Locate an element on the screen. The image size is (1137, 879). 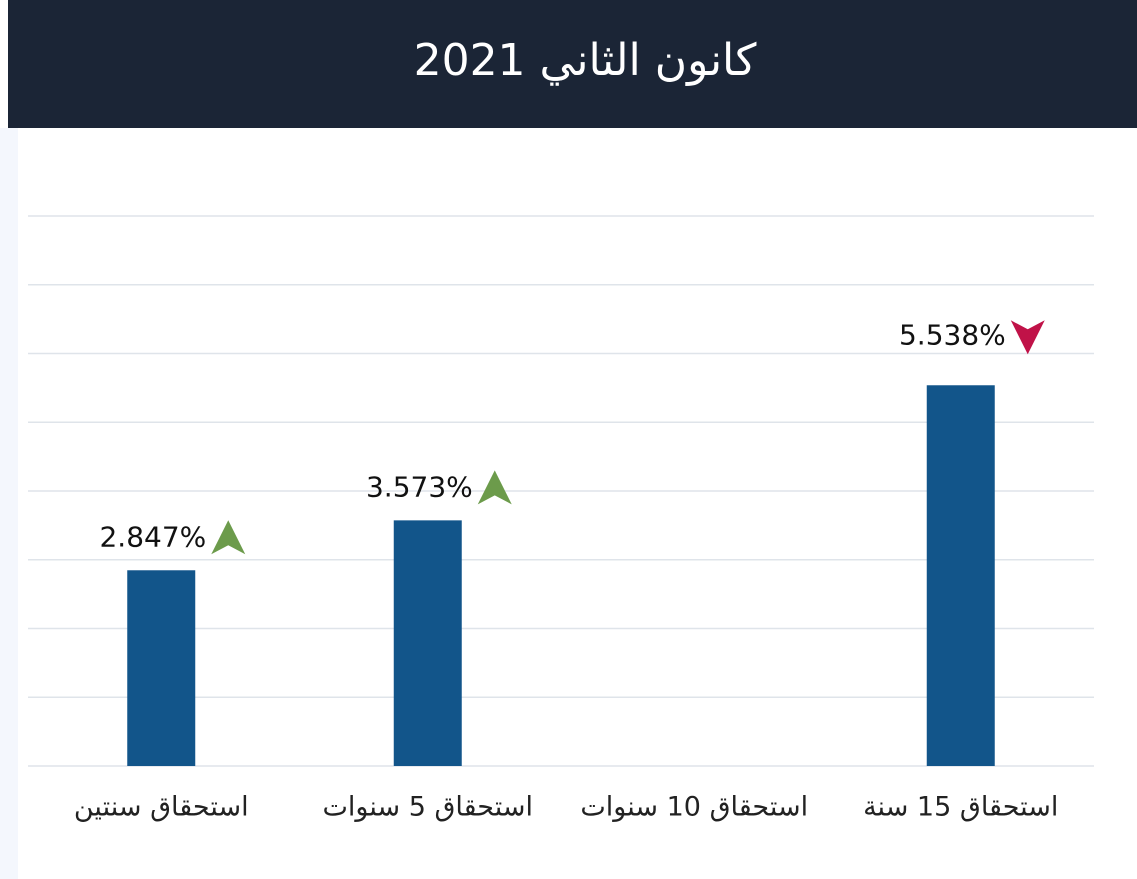
header is located at coordinates (572, 64).